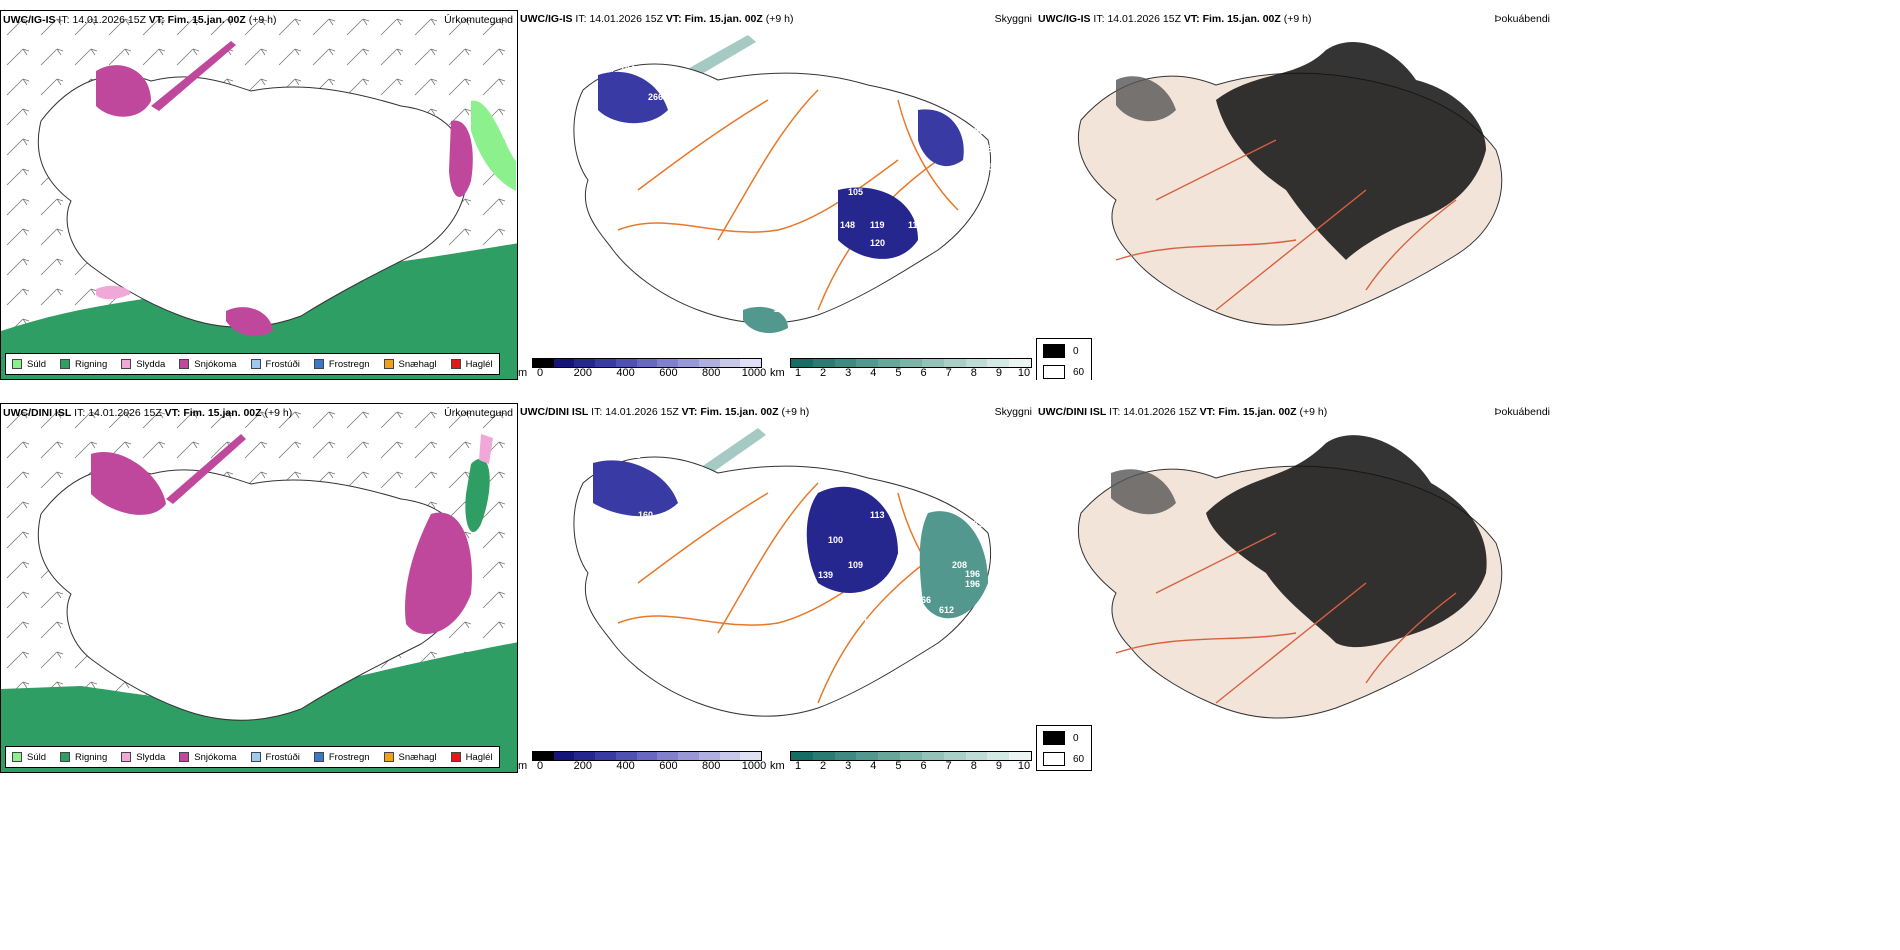  Describe the element at coordinates (877, 243) in the screenshot. I see `cloud-base-label: 120` at that location.